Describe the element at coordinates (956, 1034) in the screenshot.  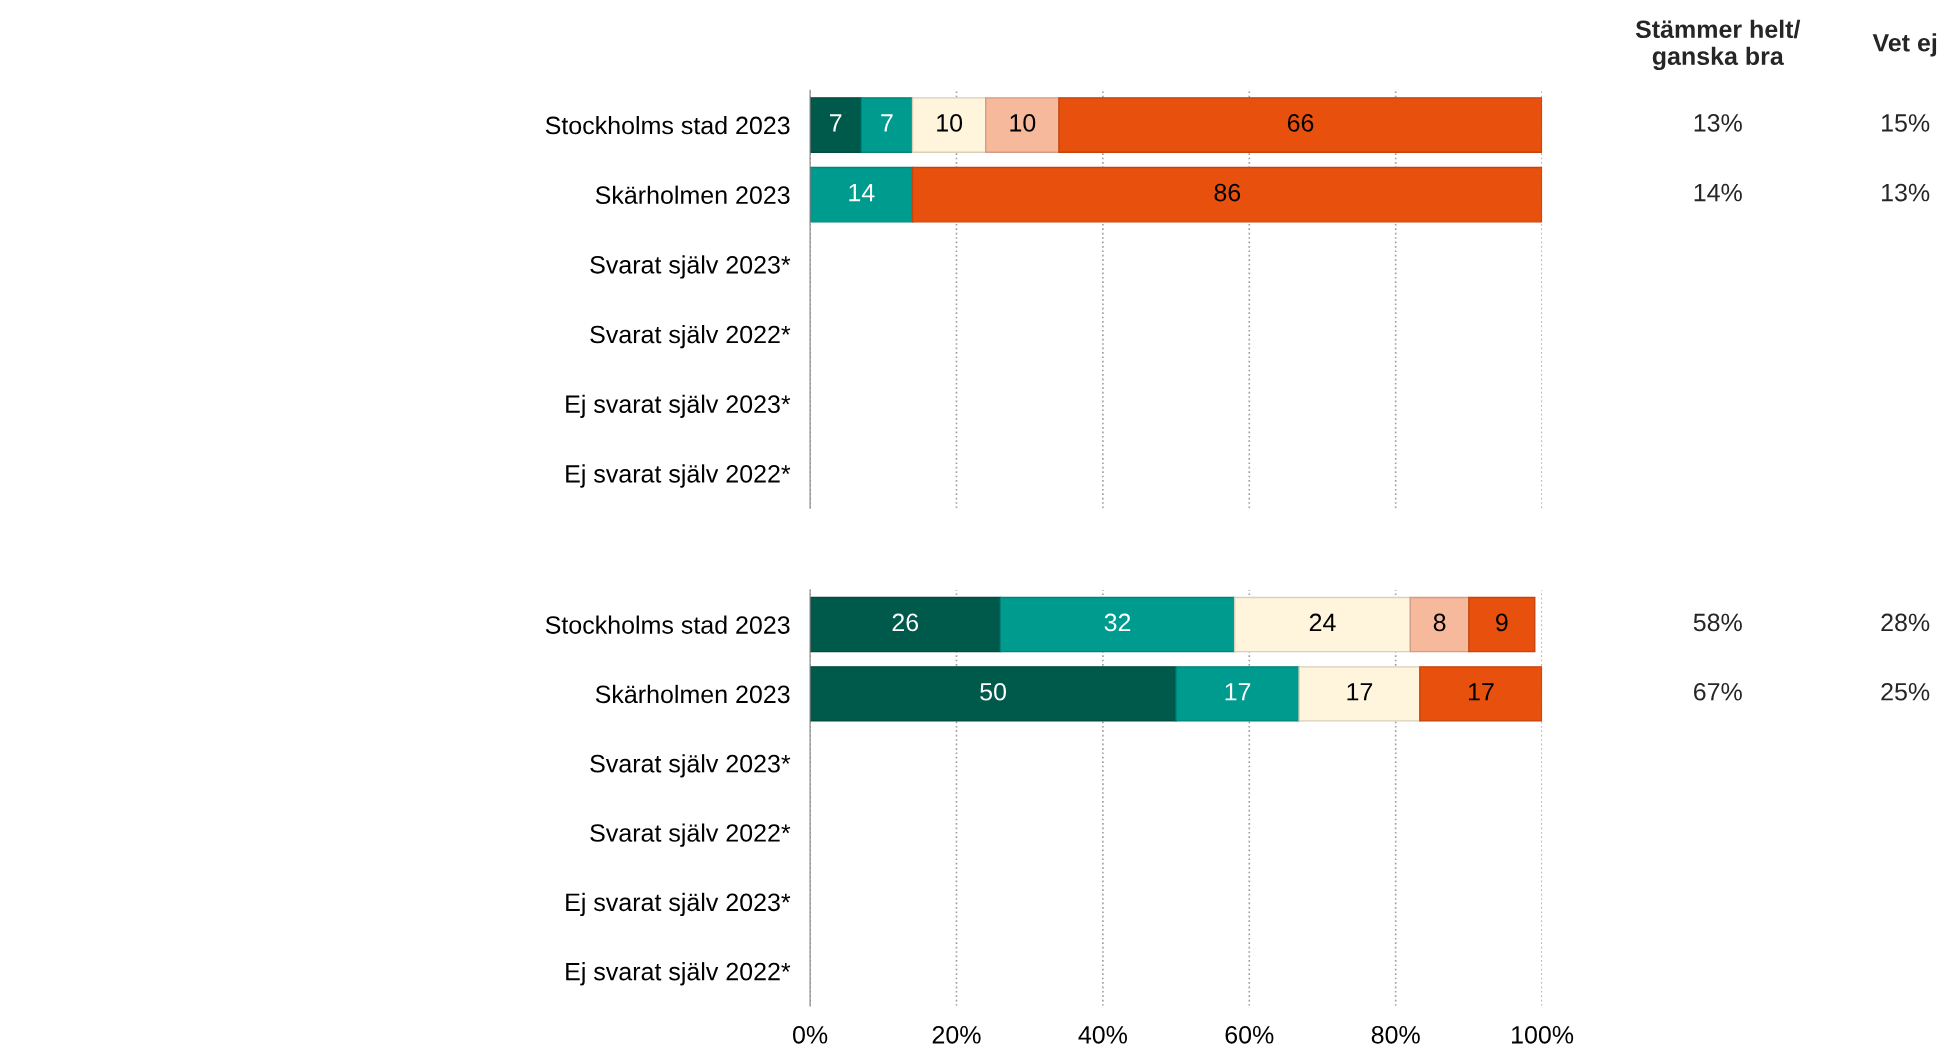
I see `x-tick-label: 20%` at that location.